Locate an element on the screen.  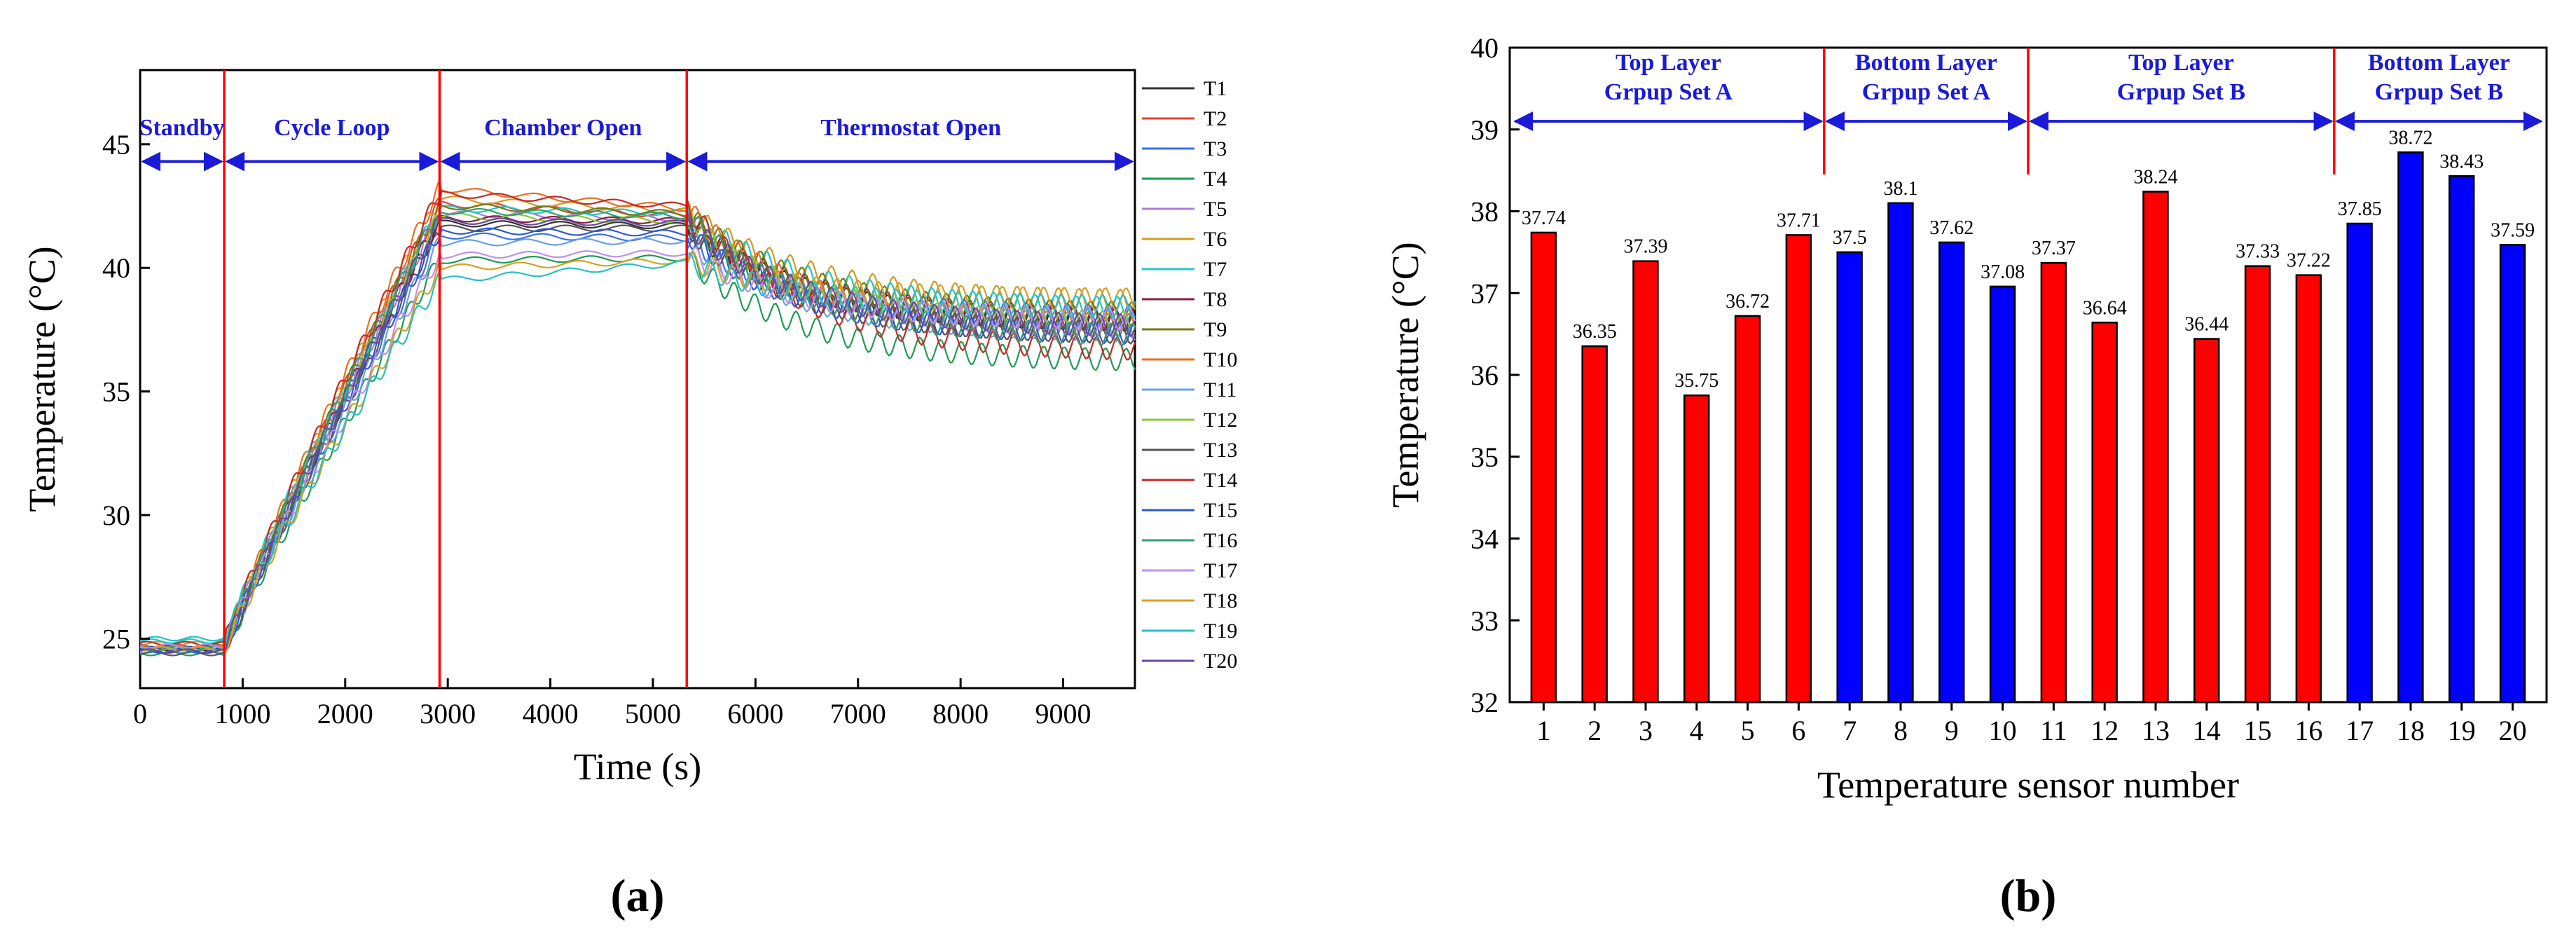
x-tick-label: 7000 is located at coordinates (858, 713).